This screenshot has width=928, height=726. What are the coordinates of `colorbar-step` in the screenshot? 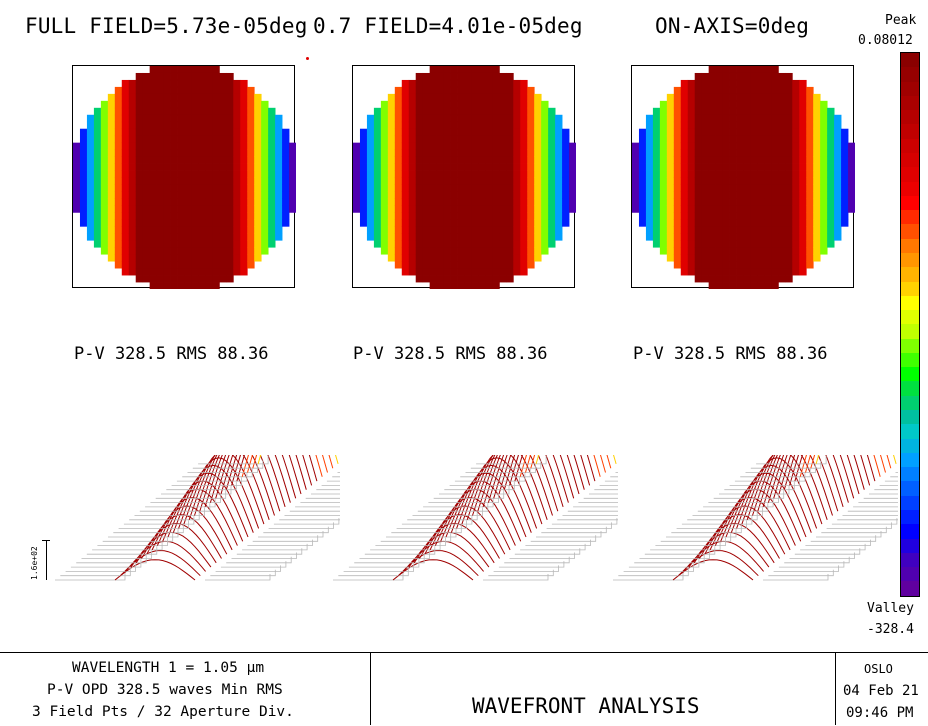 It's located at (910, 317).